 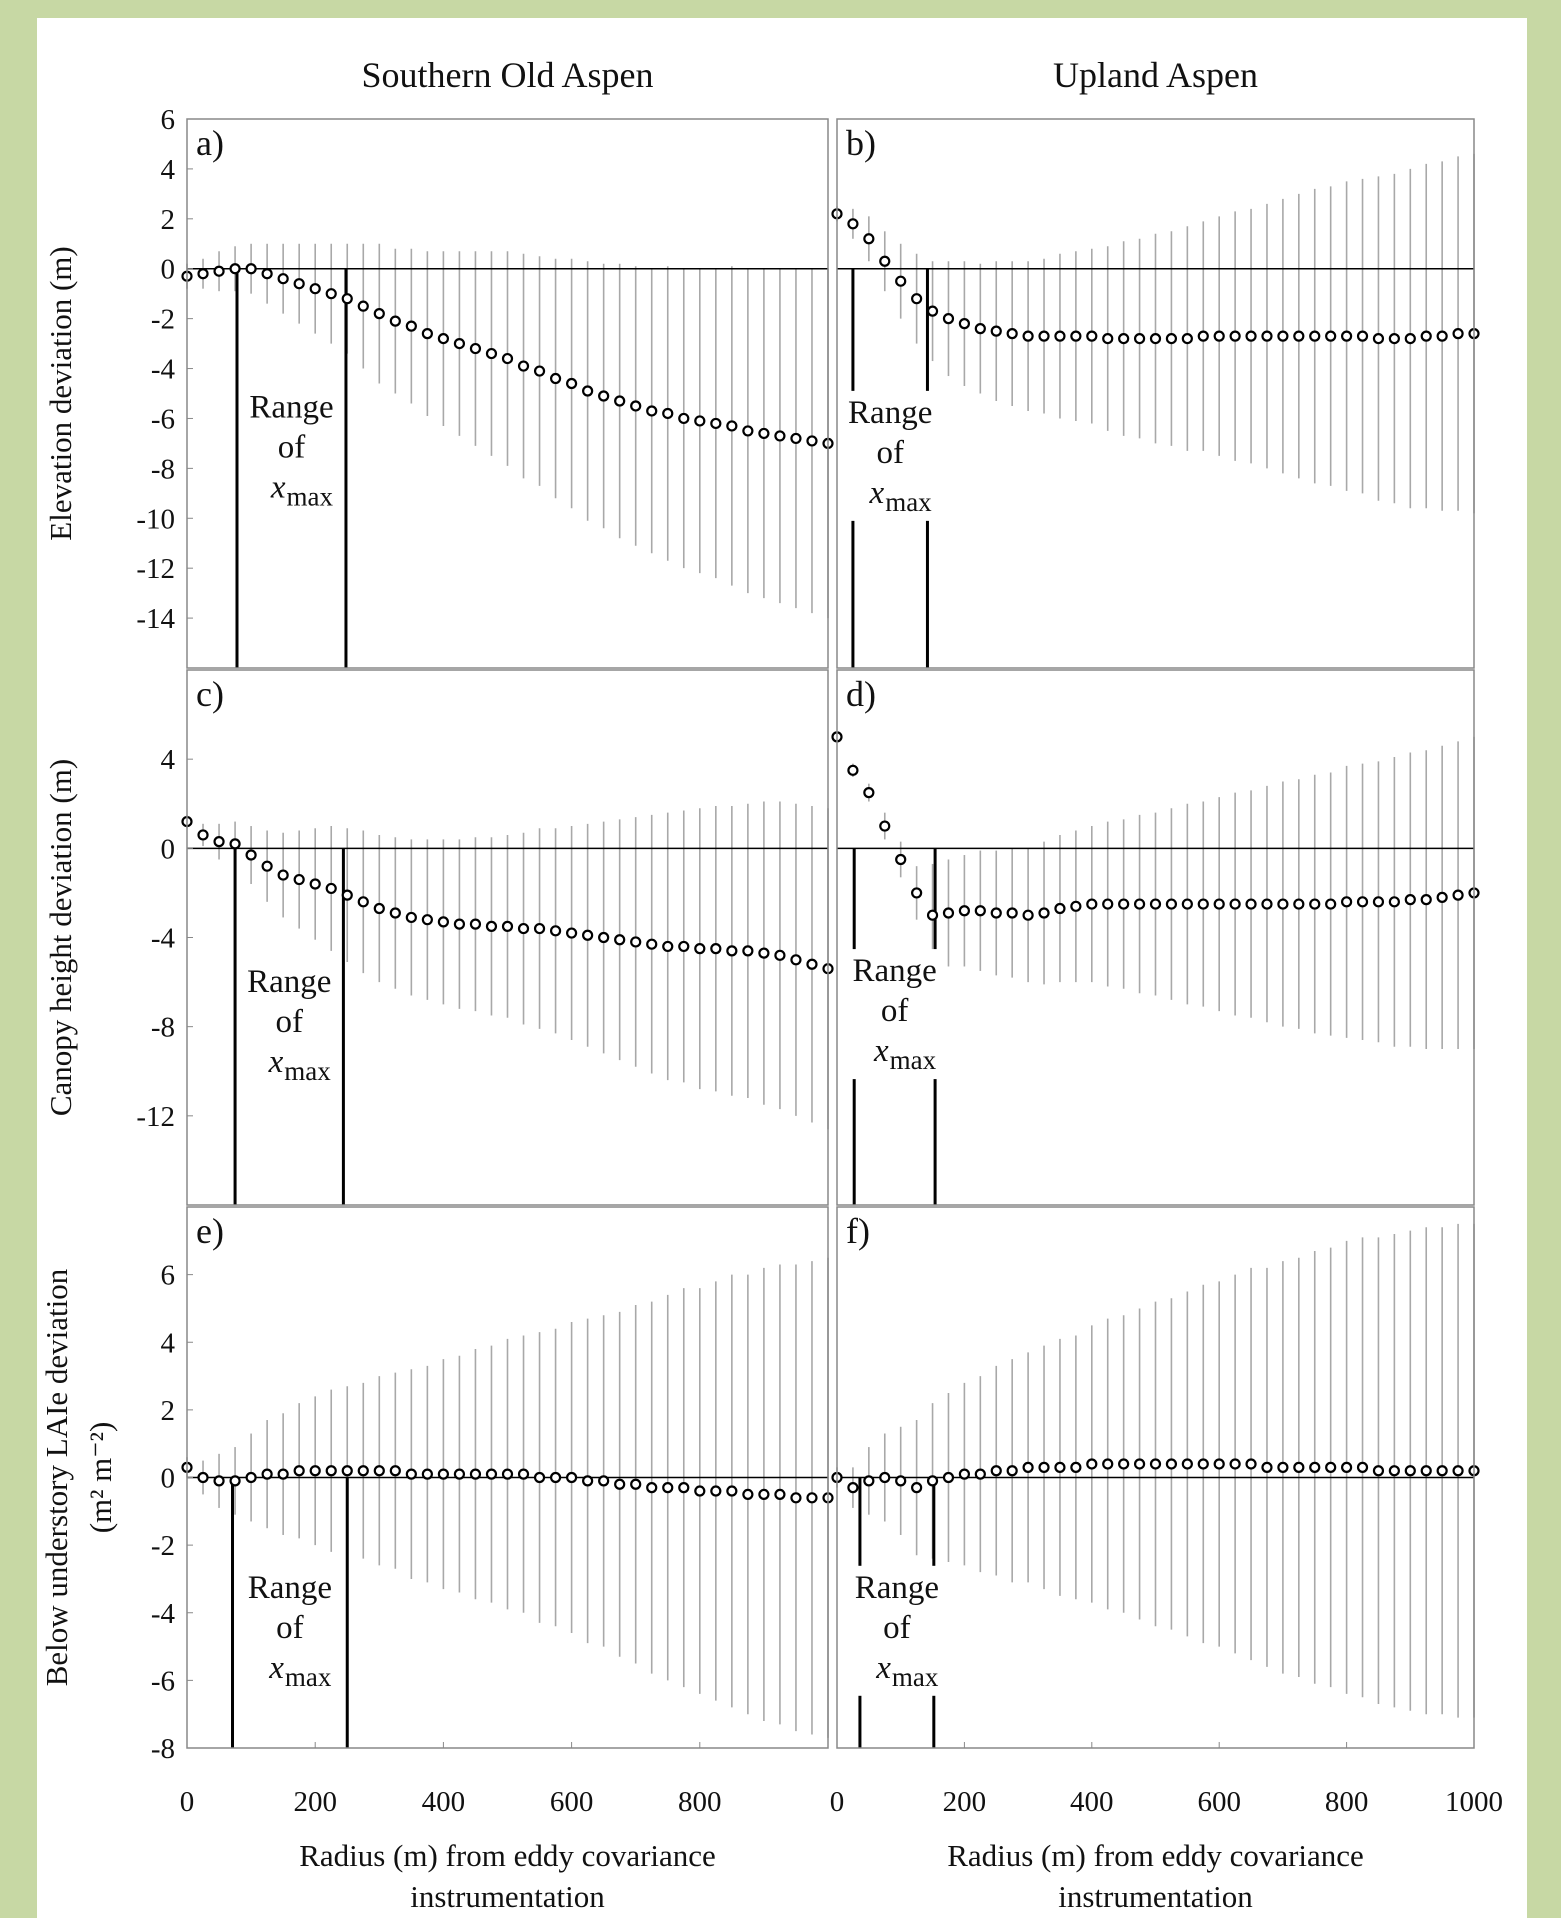 I want to click on y-tick-label: -4, so click(x=163, y=1614).